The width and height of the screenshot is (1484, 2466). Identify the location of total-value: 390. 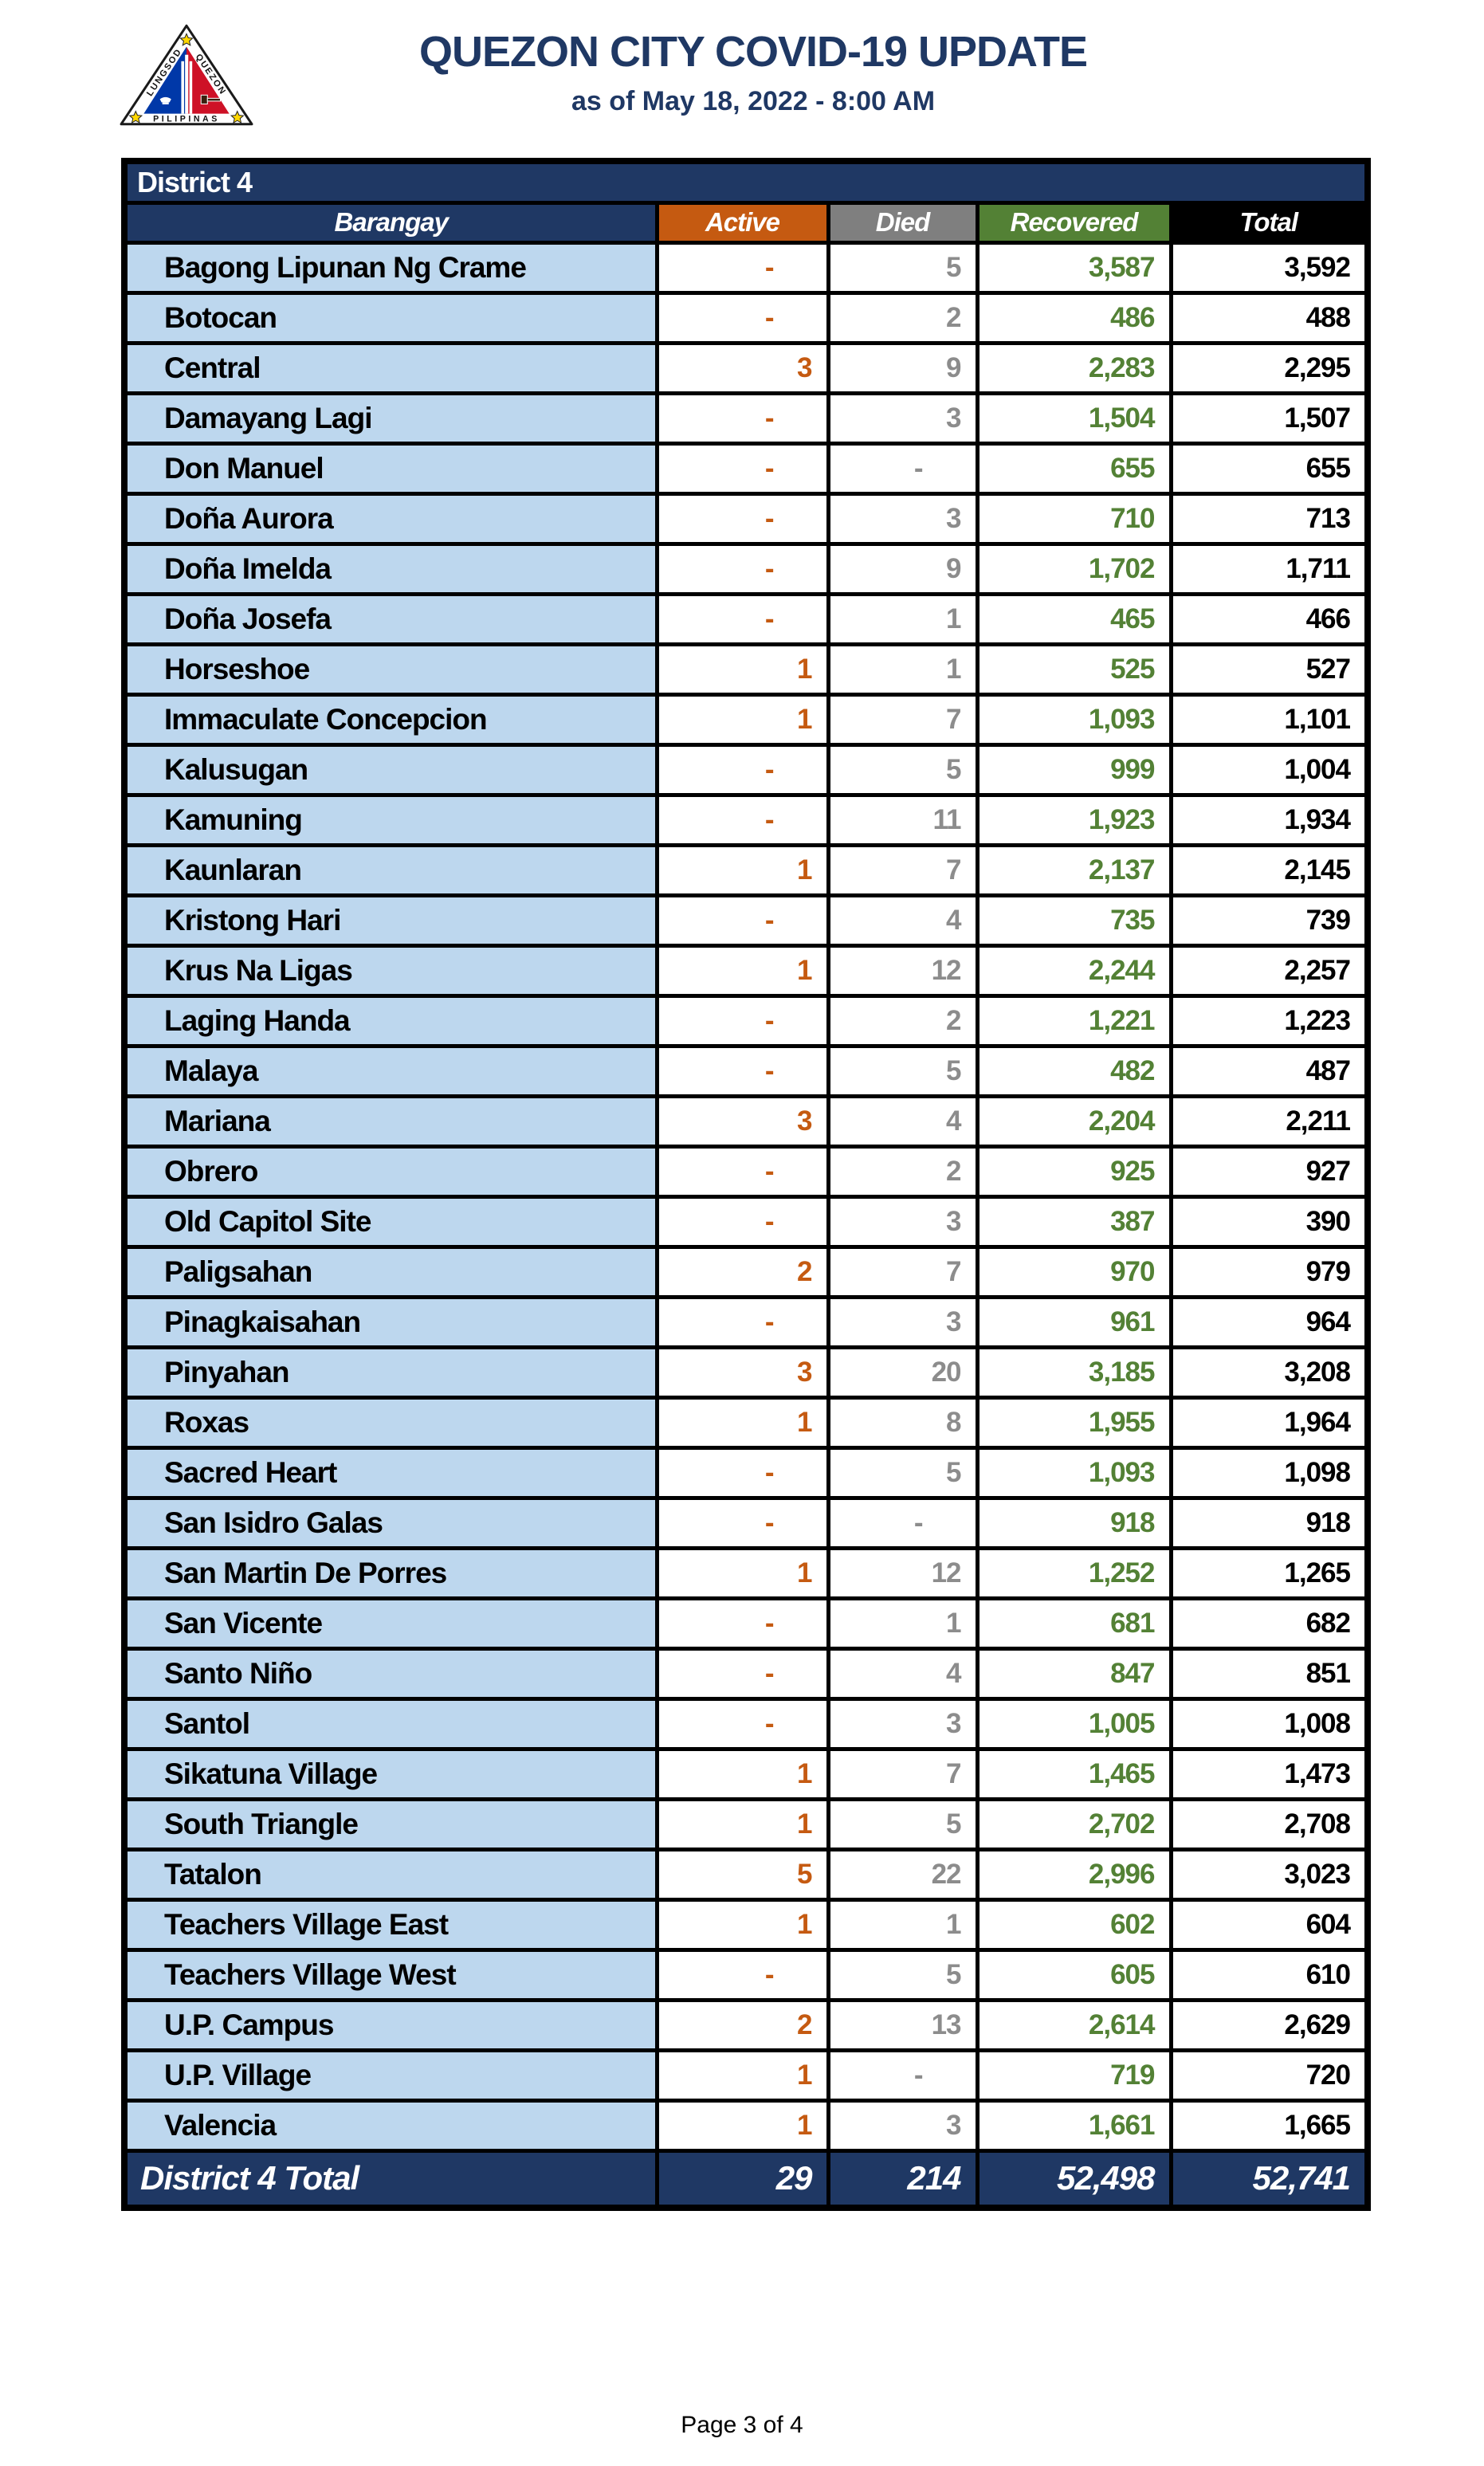
(1269, 1221).